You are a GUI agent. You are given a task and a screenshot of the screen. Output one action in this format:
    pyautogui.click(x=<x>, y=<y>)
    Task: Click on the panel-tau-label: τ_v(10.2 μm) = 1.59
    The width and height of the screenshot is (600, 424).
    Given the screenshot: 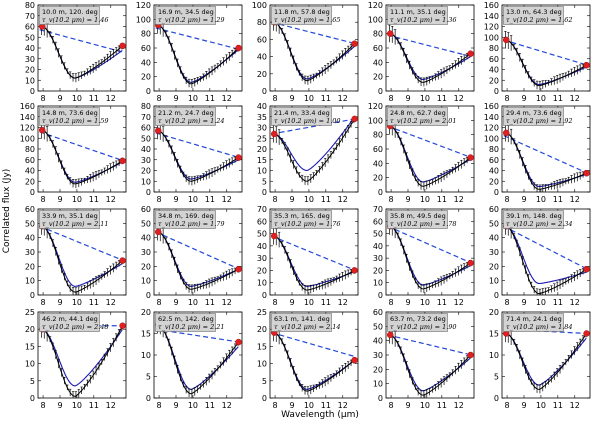 What is the action you would take?
    pyautogui.click(x=75, y=121)
    